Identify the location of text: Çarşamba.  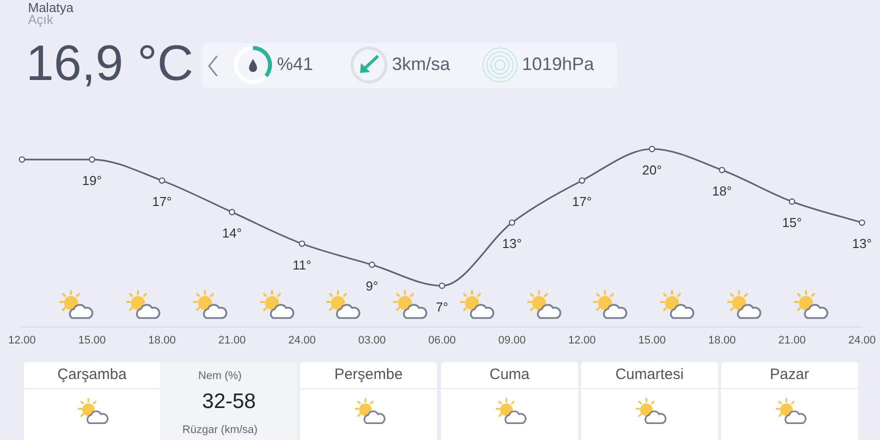
(92, 374).